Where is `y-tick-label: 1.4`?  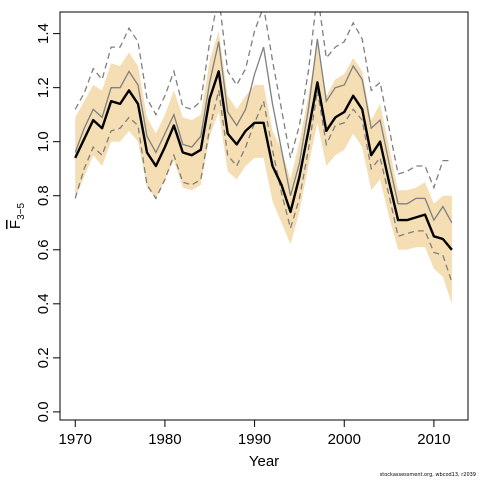
y-tick-label: 1.4 is located at coordinates (43, 33).